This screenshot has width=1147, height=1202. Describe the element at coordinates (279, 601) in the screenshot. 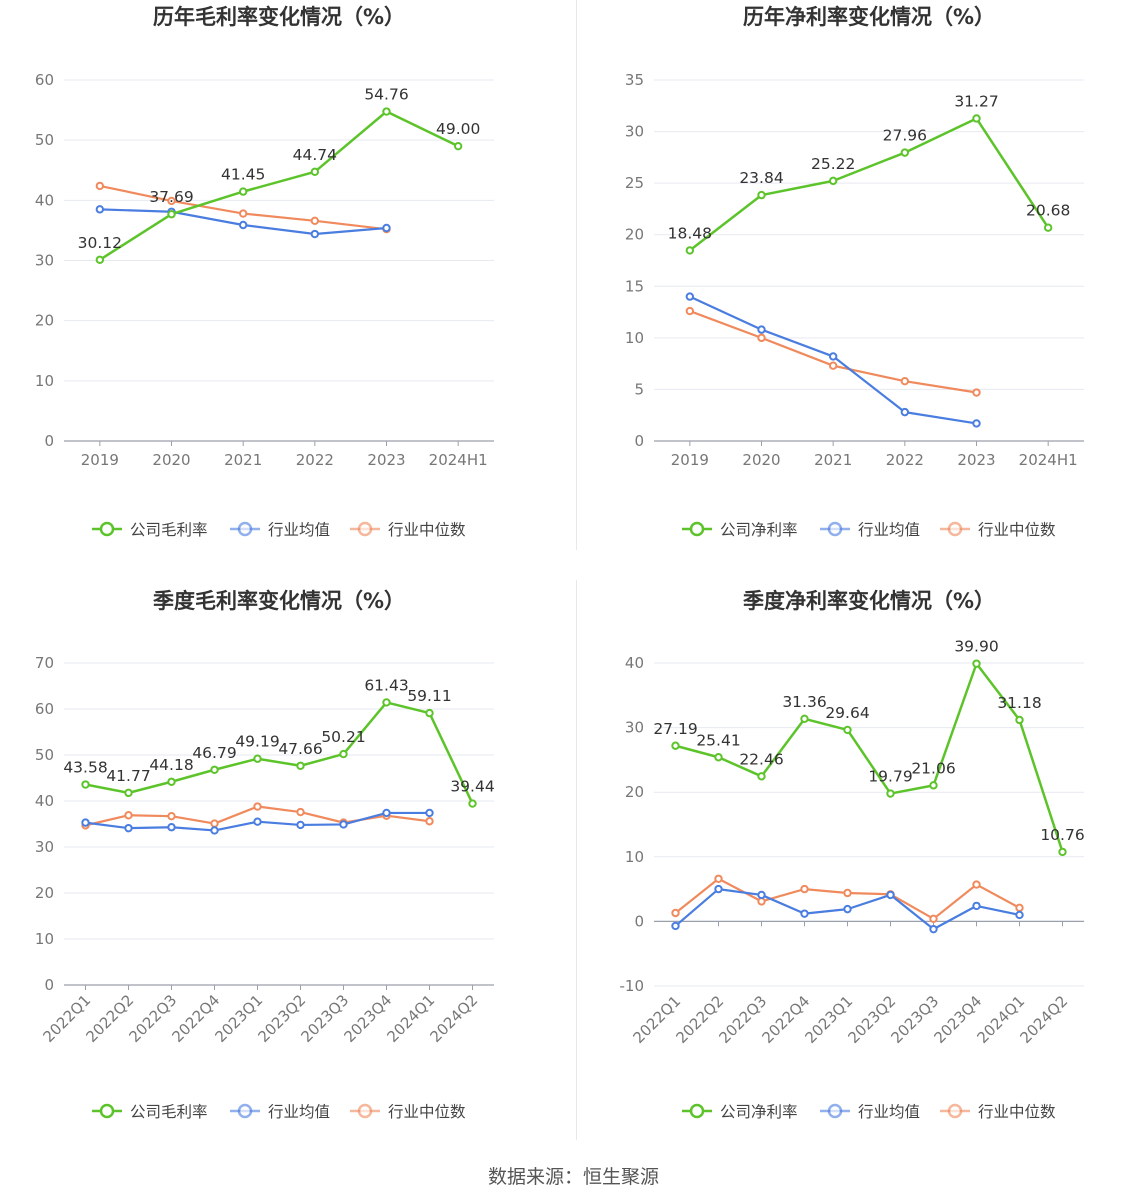

I see `chart-title: 季度毛利率变化情况（%）` at that location.